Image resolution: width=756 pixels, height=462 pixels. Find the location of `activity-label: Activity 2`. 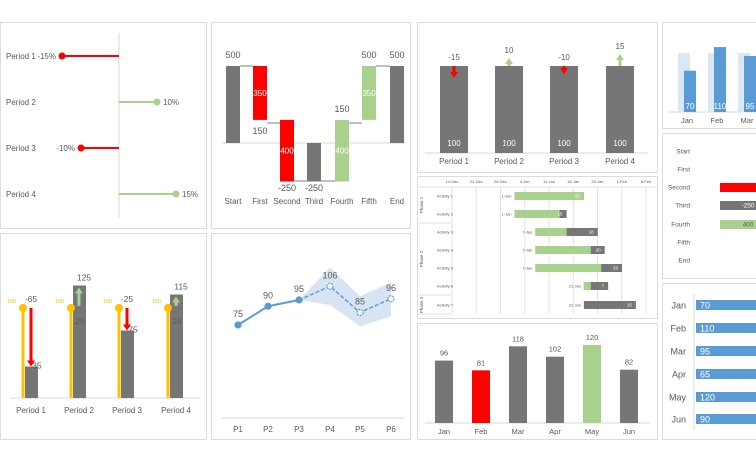

activity-label: Activity 2 is located at coordinates (445, 214).